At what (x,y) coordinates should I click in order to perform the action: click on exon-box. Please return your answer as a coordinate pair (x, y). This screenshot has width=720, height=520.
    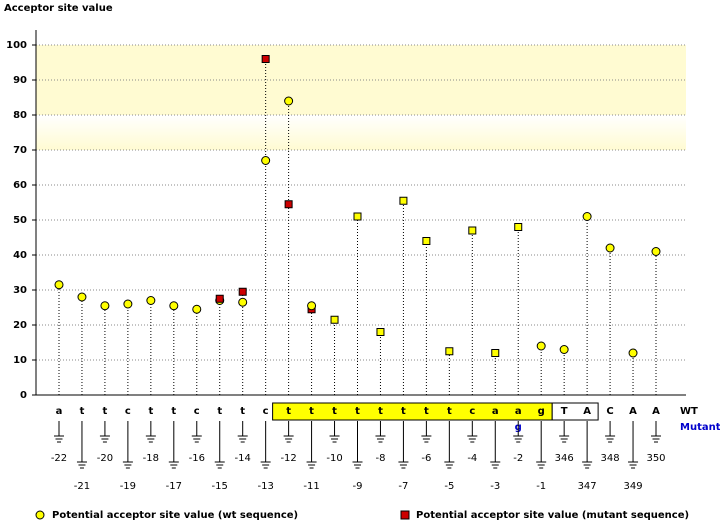
    Looking at the image, I should click on (412, 411).